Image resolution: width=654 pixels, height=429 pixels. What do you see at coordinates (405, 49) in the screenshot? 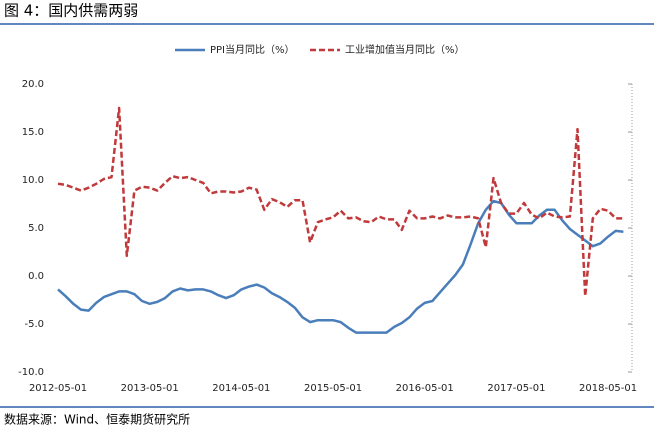
I see `legend-label: 工业增加值当月同比（%）` at bounding box center [405, 49].